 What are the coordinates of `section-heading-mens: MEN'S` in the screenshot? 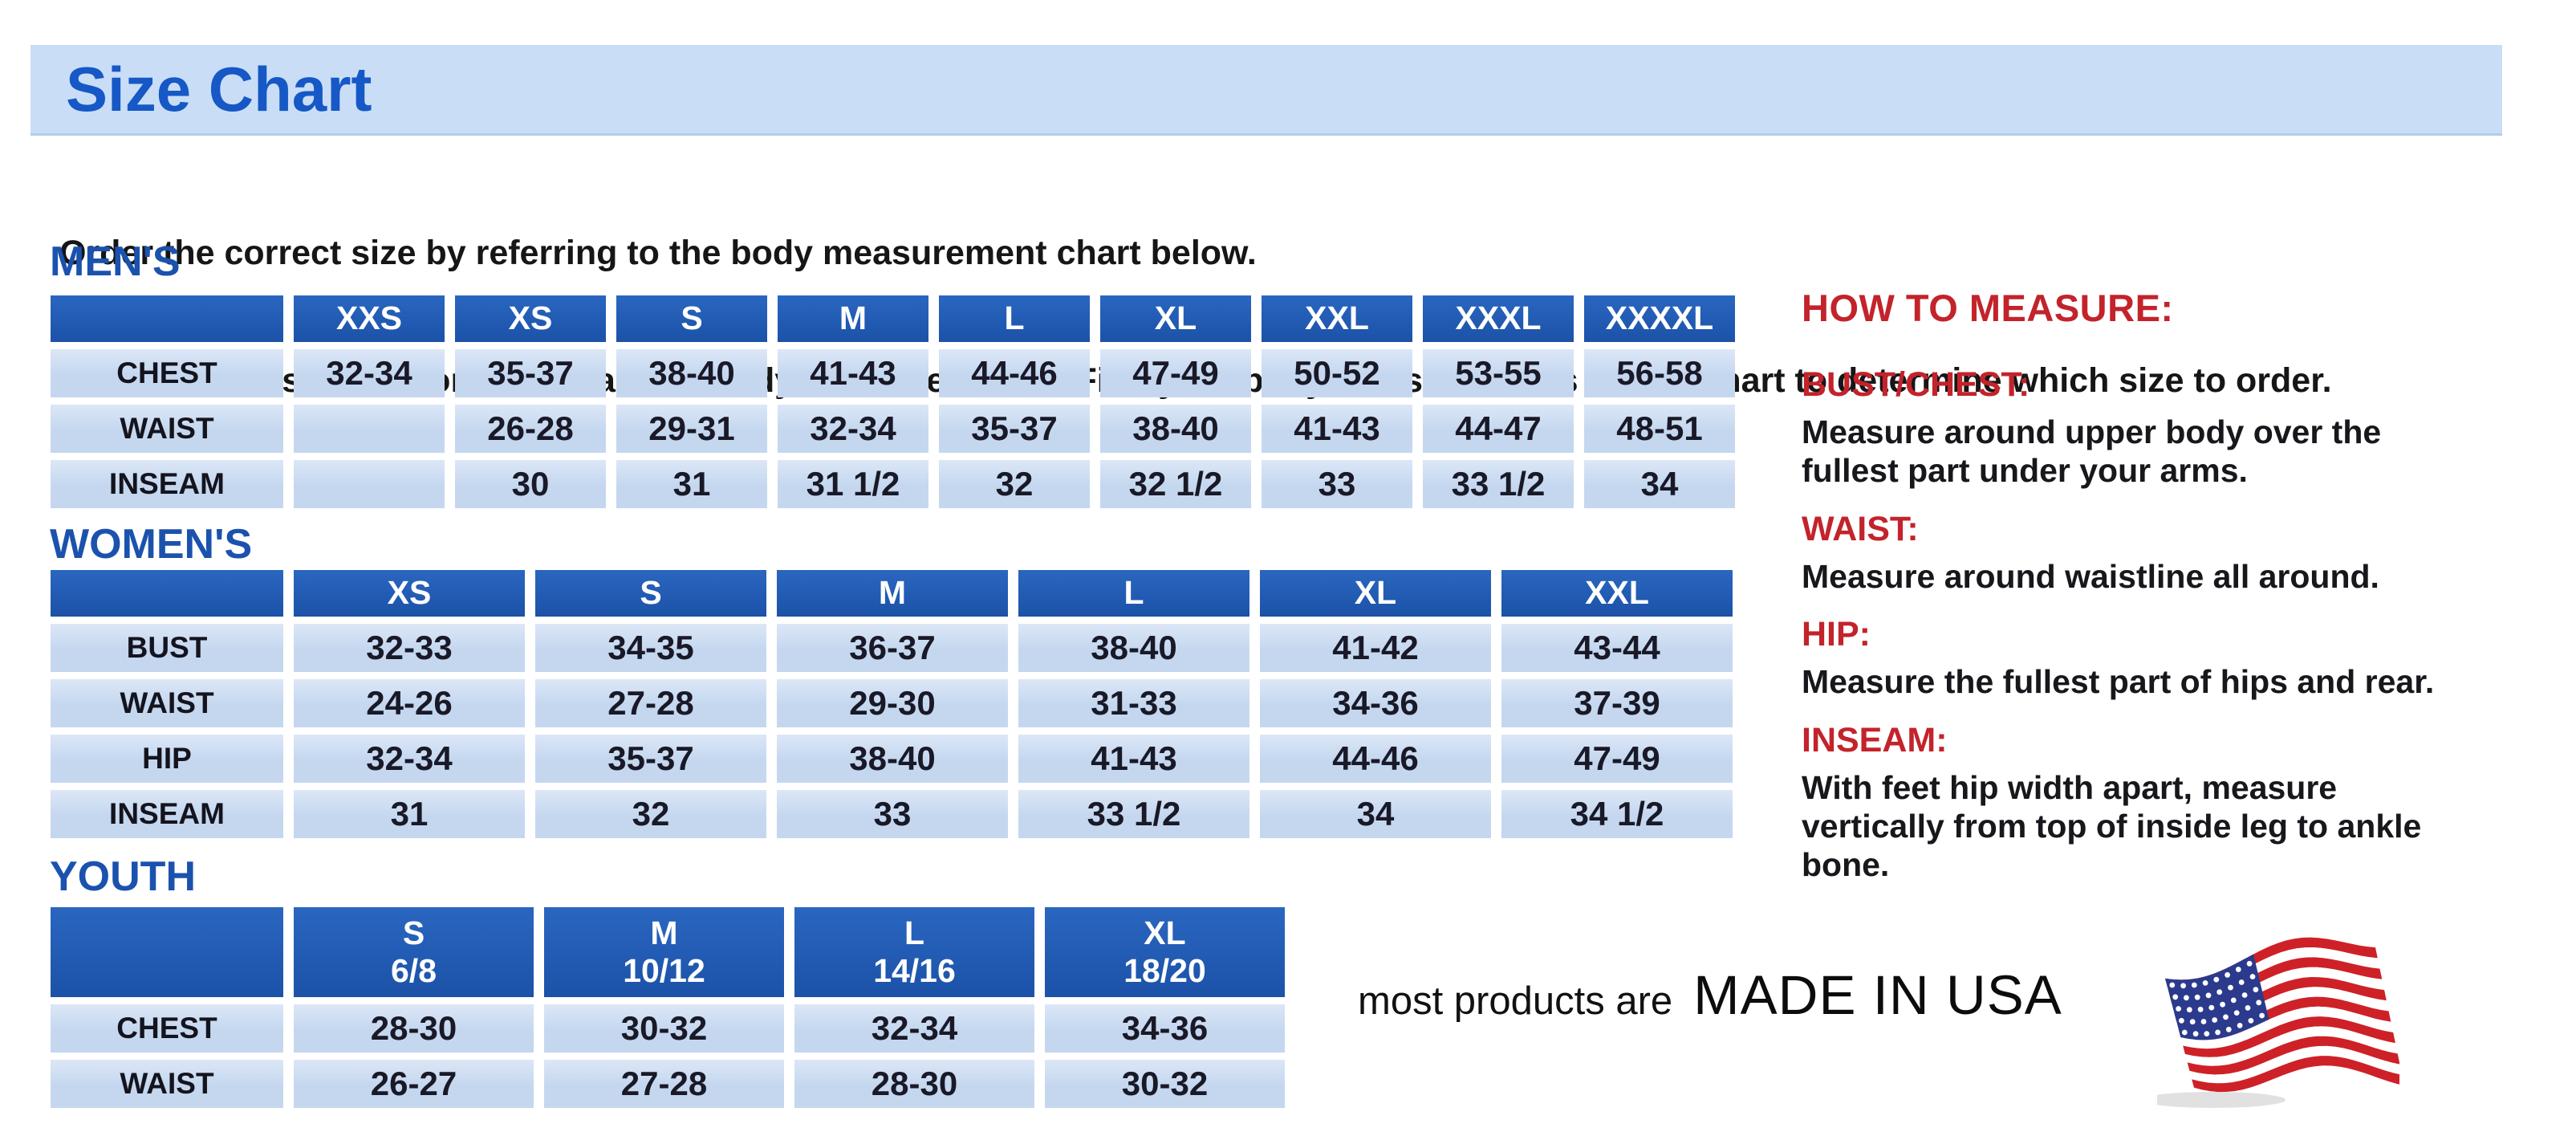 It's located at (116, 261).